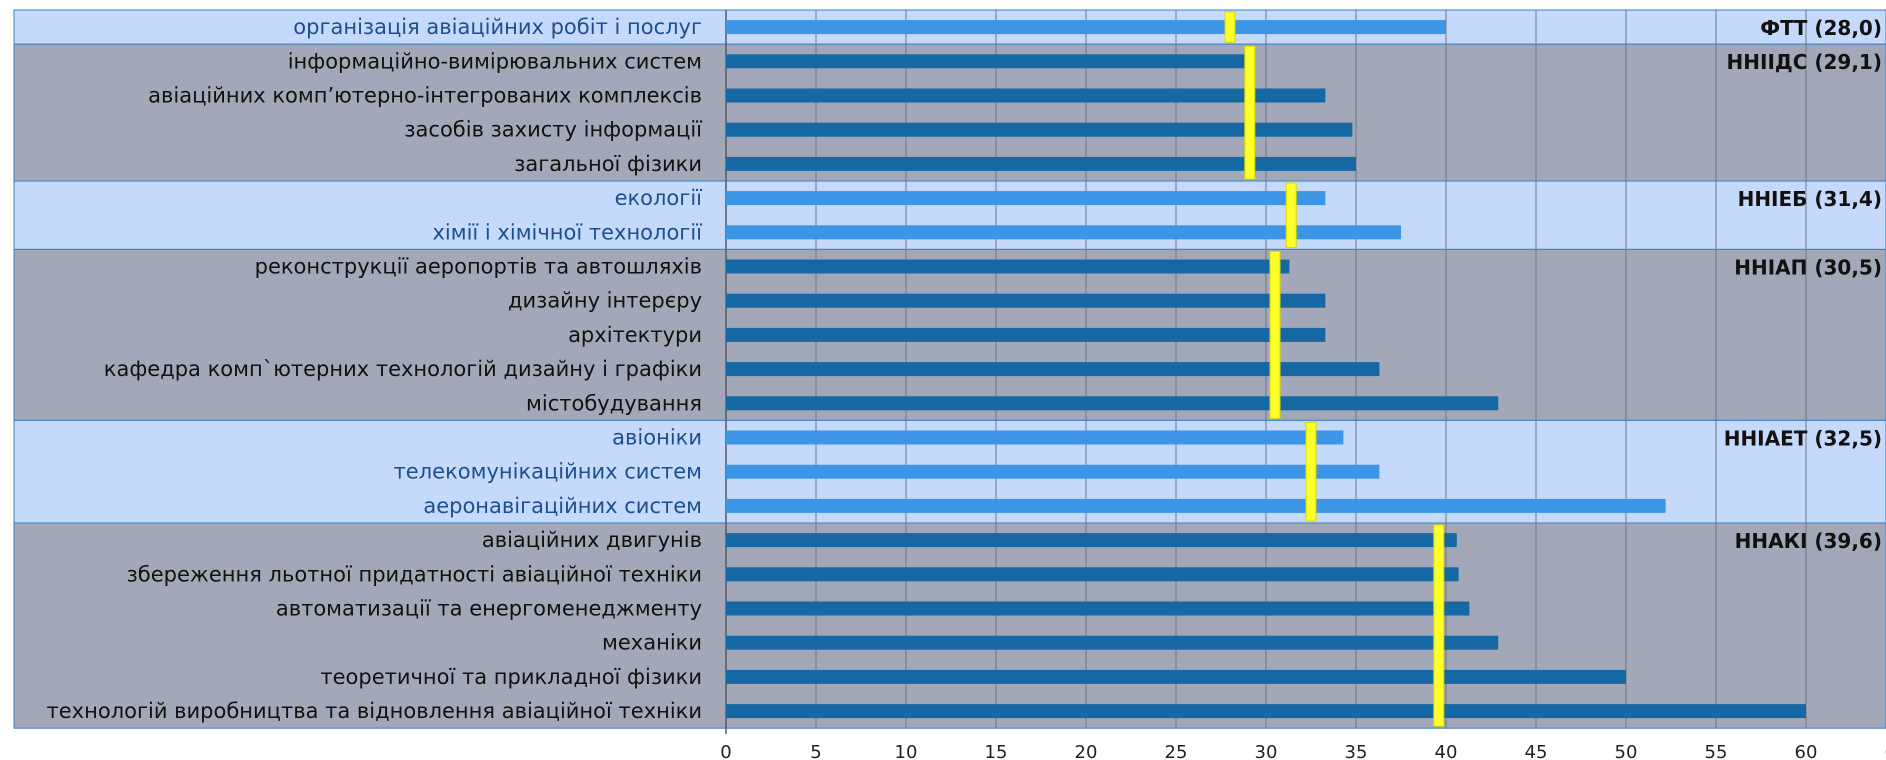  I want to click on group-label: ННІІДС (29,1), so click(1804, 62).